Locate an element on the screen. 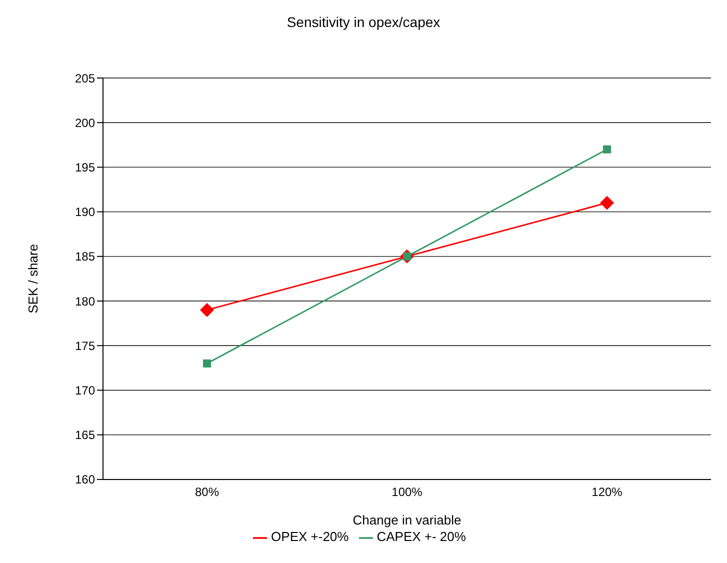 This screenshot has height=563, width=727. y-tick-label: 170 is located at coordinates (85, 390).